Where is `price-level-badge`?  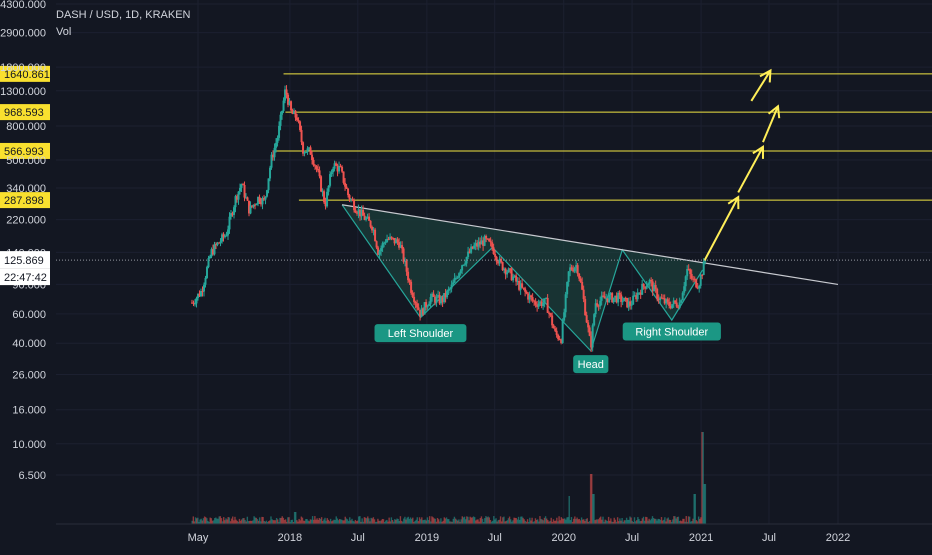 price-level-badge is located at coordinates (25, 73).